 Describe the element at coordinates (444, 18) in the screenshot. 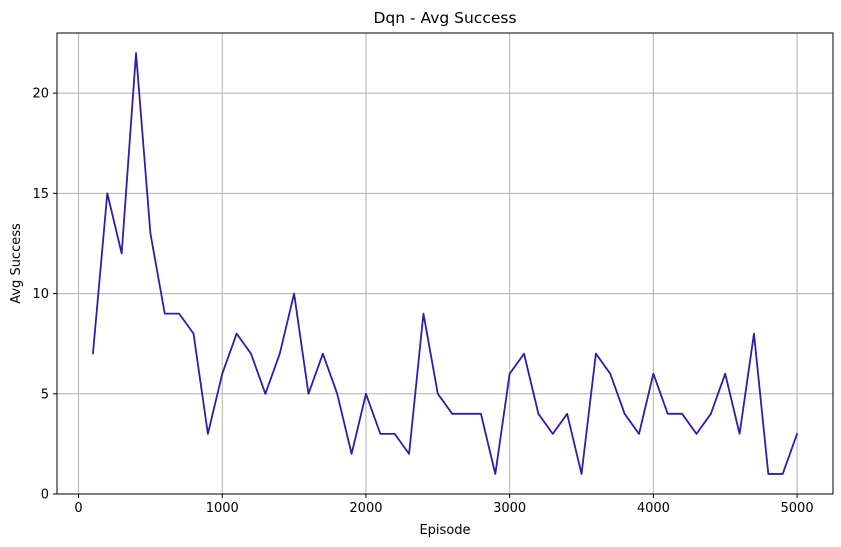

I see `chart-title: Dqn - Avg Success` at that location.